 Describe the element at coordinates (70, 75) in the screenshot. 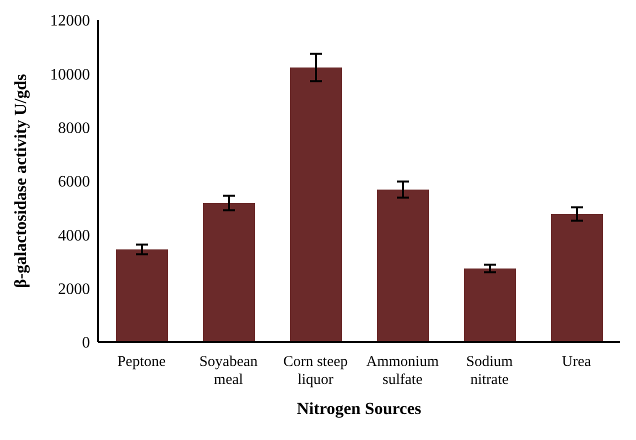

I see `y-tick-label: 10000` at that location.